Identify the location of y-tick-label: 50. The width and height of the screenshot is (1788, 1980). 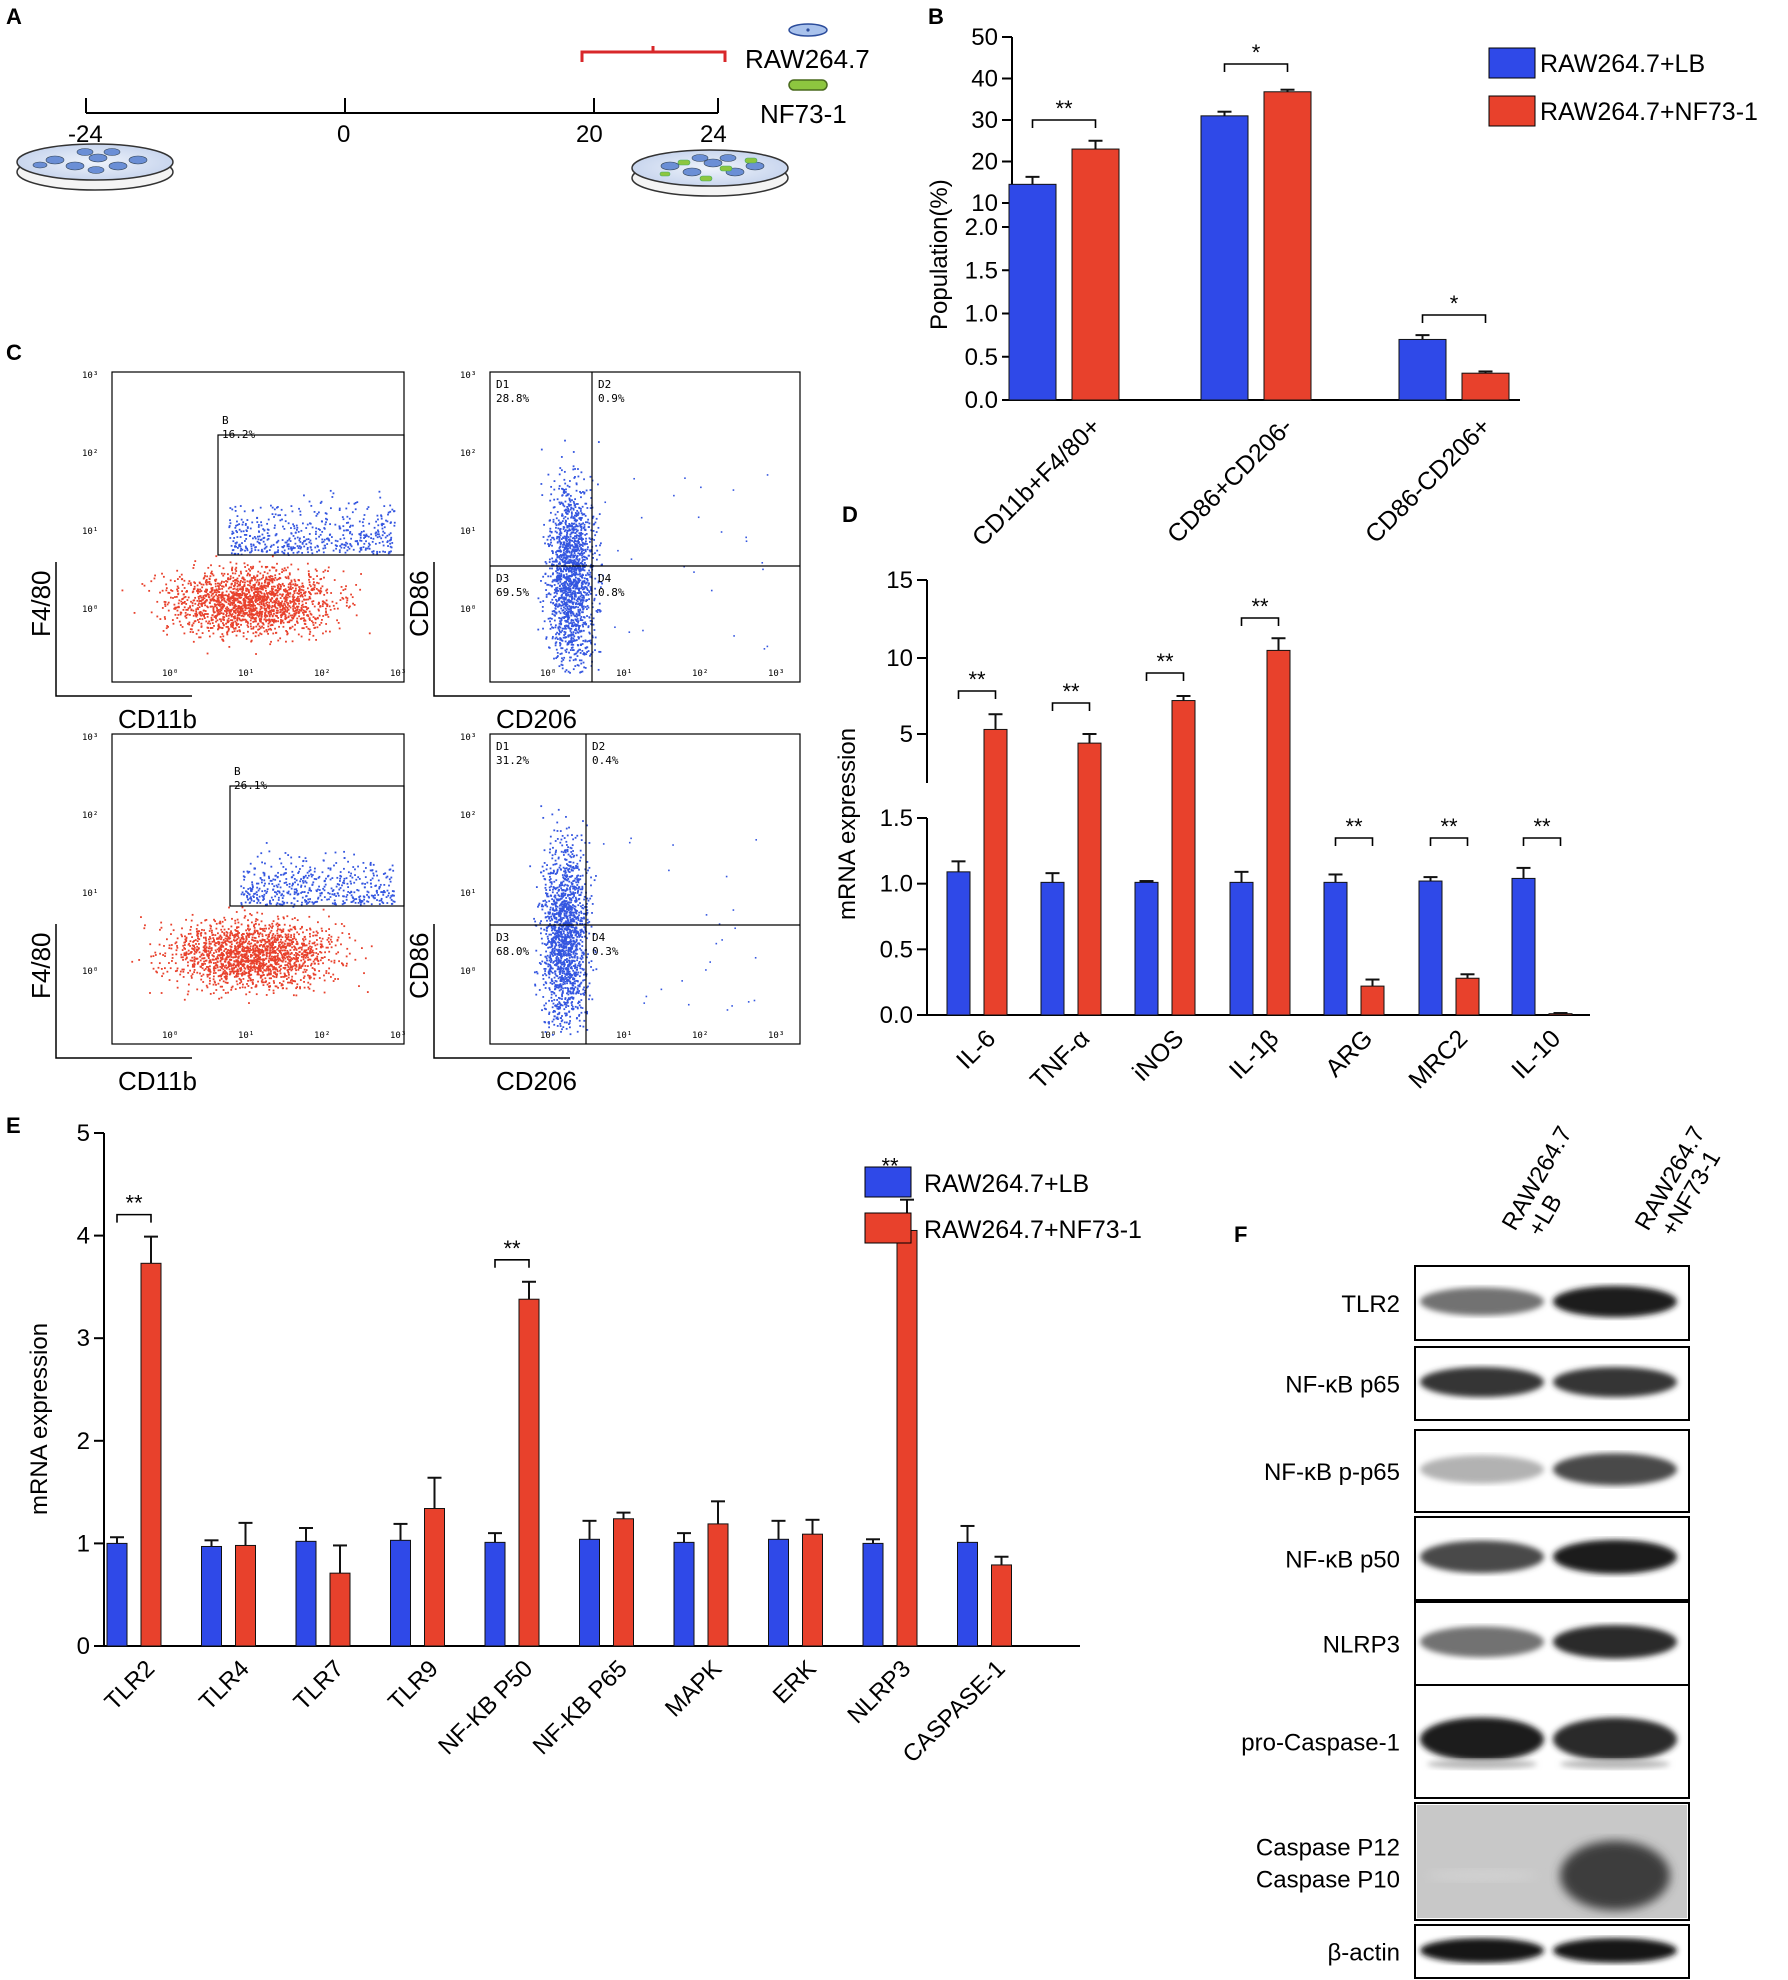
(984, 37).